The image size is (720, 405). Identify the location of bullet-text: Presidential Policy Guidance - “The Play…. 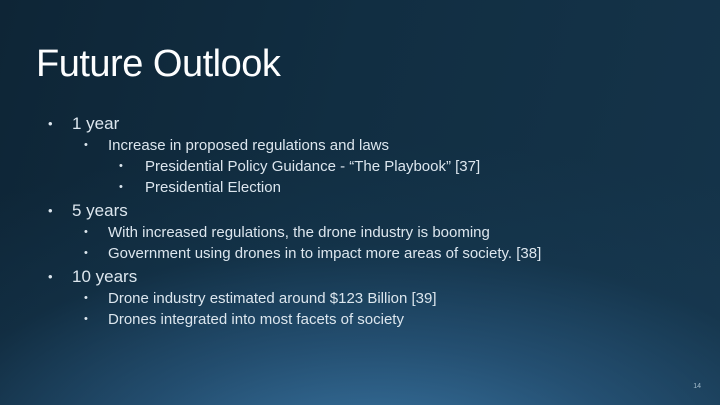
(313, 166).